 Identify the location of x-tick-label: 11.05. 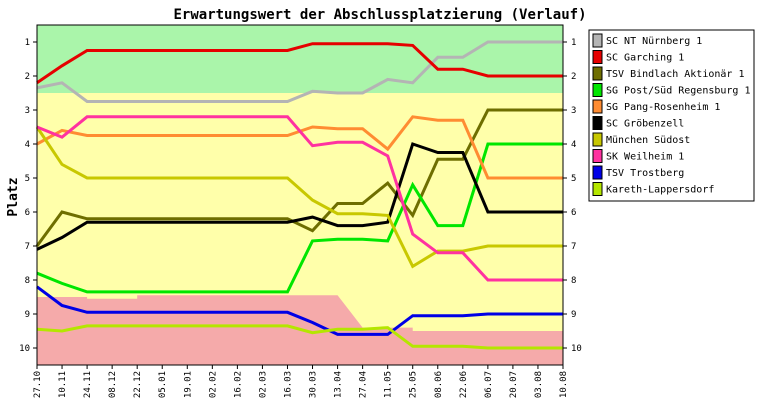
(389, 384).